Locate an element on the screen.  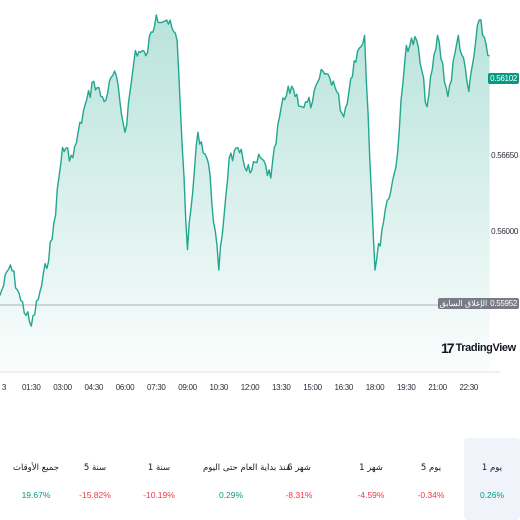
x-tick-label: 03:00 is located at coordinates (62, 387).